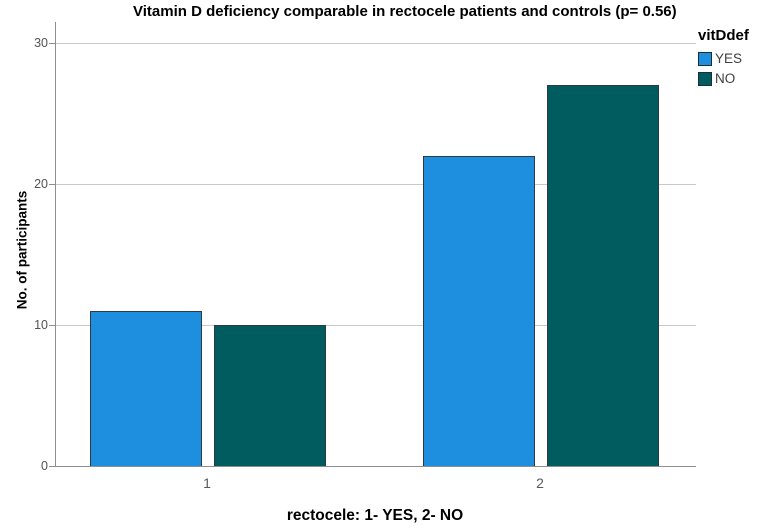 The width and height of the screenshot is (777, 530). What do you see at coordinates (479, 311) in the screenshot?
I see `bar-yes-group2` at bounding box center [479, 311].